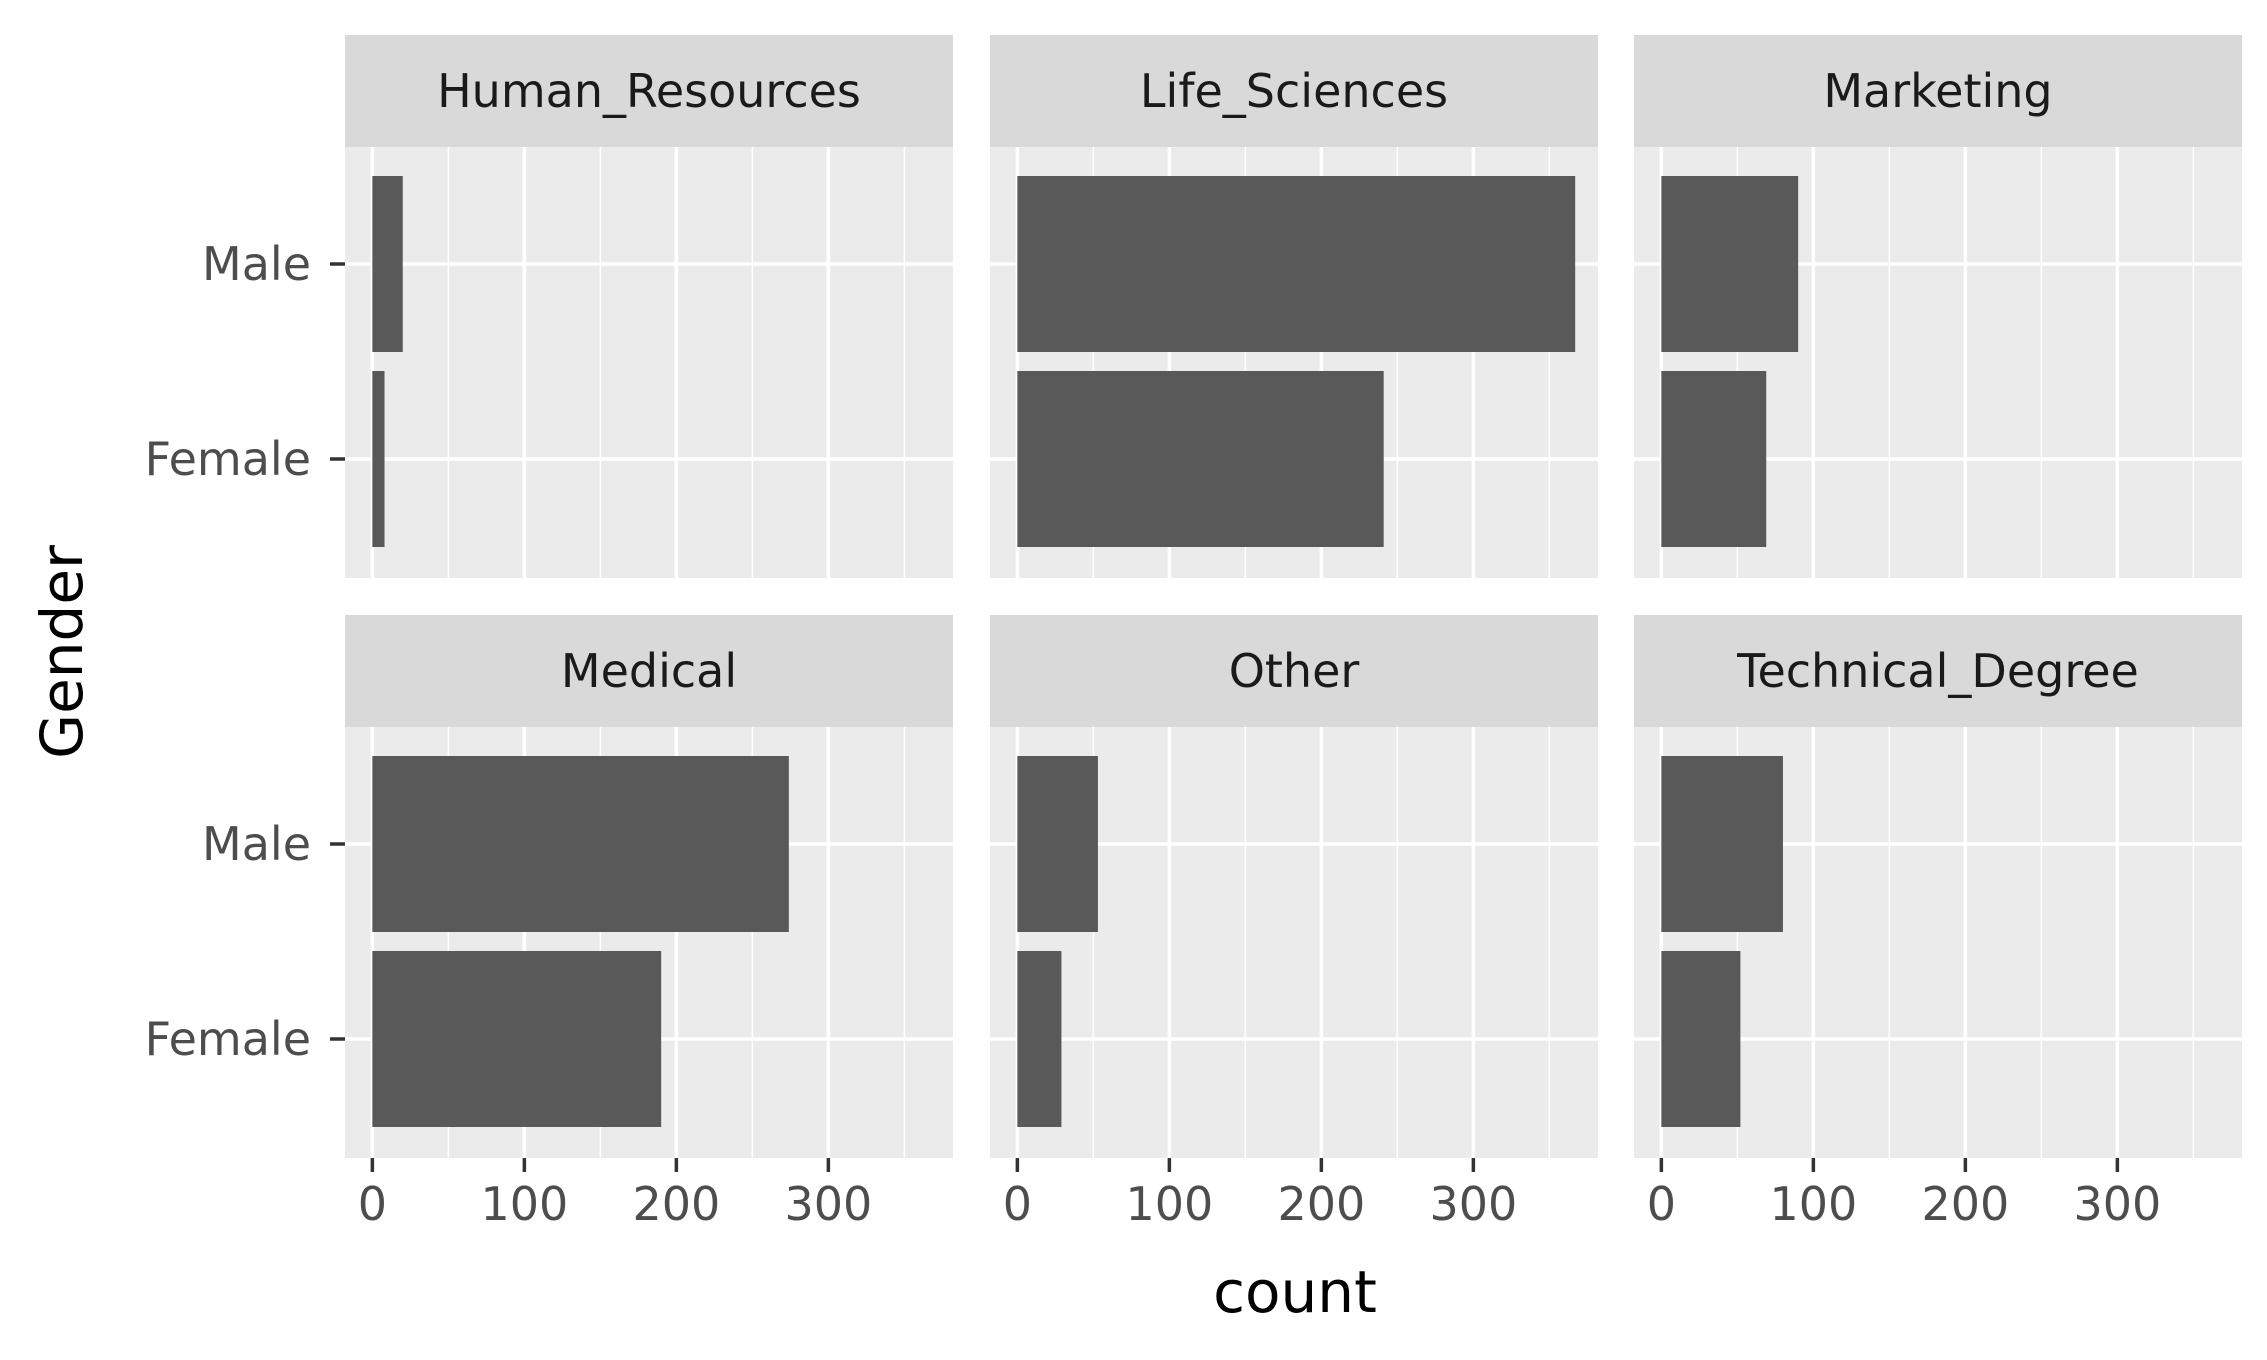  I want to click on facet-title: Other, so click(1294, 671).